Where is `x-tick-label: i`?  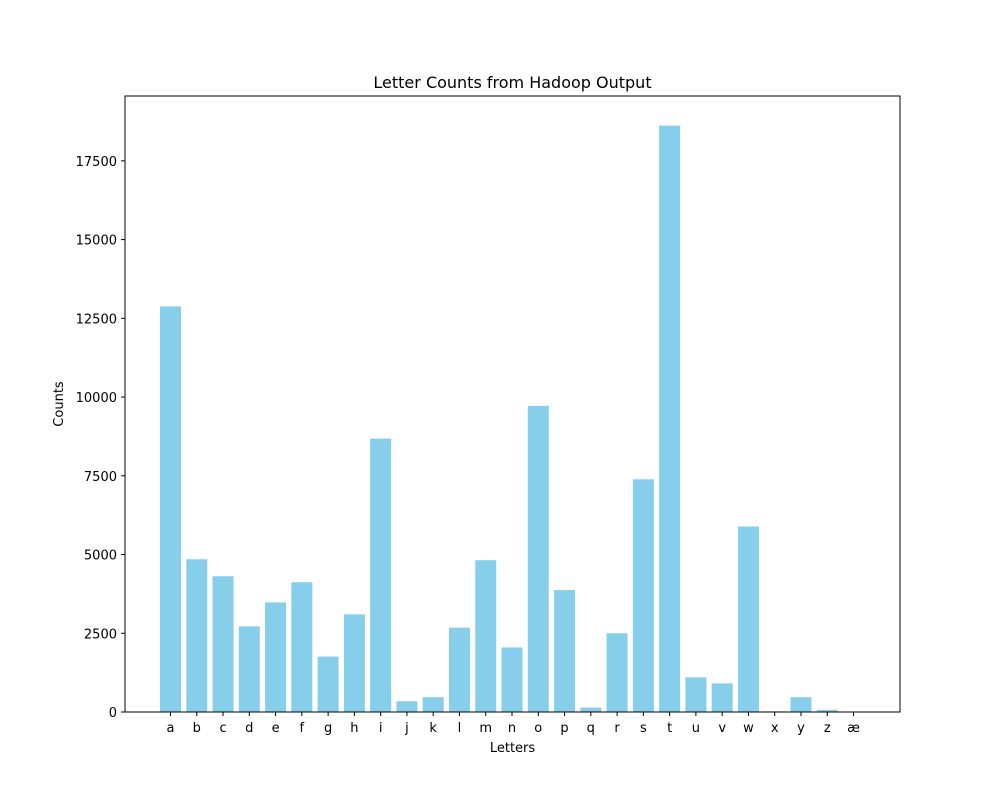
x-tick-label: i is located at coordinates (381, 728).